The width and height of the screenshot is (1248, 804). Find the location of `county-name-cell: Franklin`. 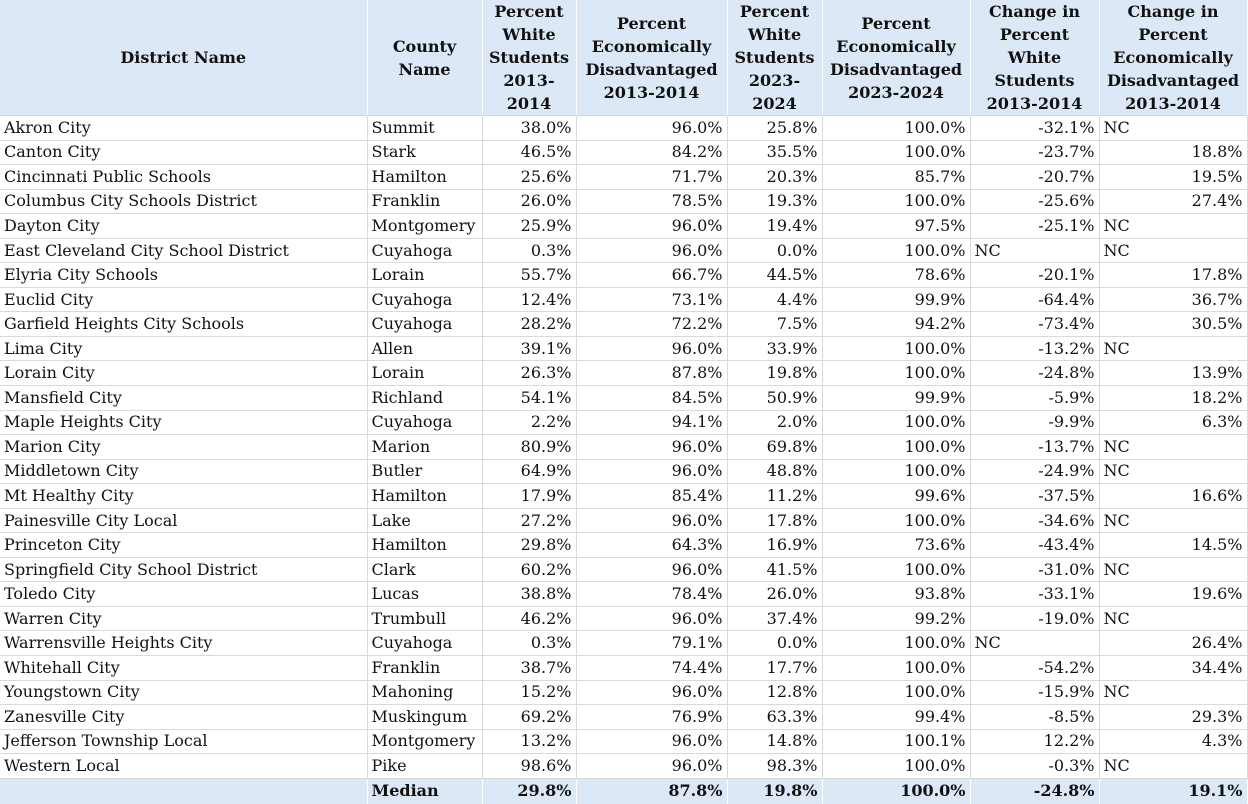

county-name-cell: Franklin is located at coordinates (425, 668).